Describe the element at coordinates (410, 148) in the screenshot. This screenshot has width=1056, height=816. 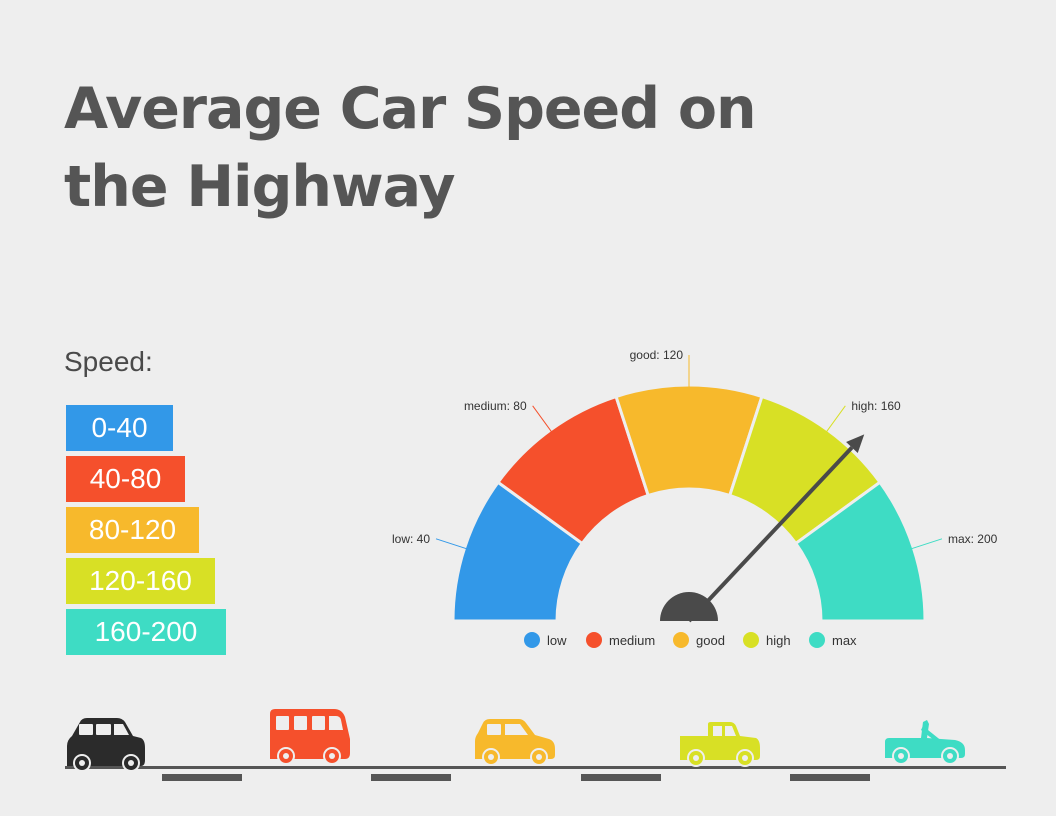
I see `page-title: Average Car Speed on the Highway` at that location.